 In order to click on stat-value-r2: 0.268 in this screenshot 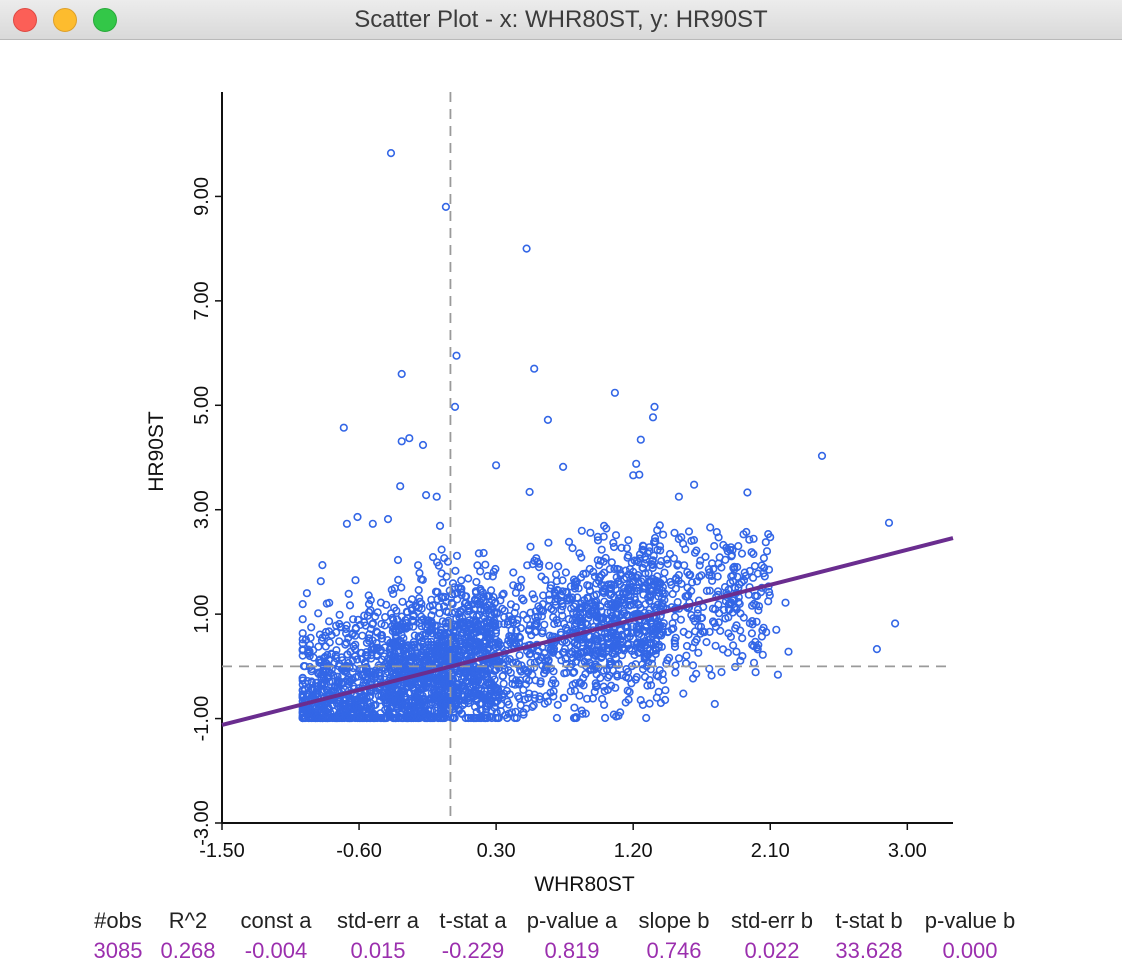, I will do `click(188, 950)`.